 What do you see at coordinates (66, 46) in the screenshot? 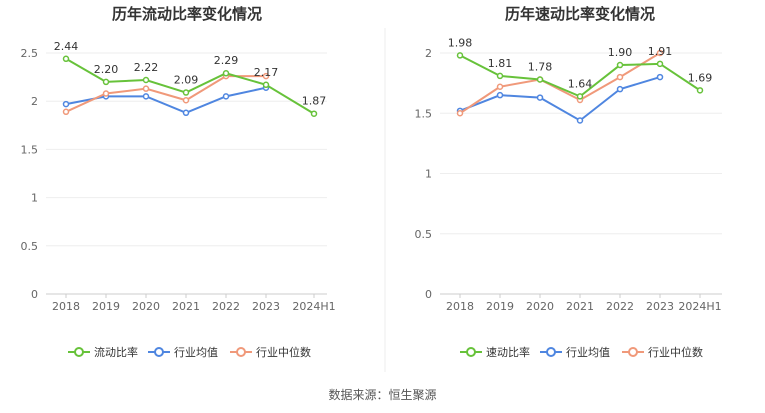
I see `data-label: 2.44` at bounding box center [66, 46].